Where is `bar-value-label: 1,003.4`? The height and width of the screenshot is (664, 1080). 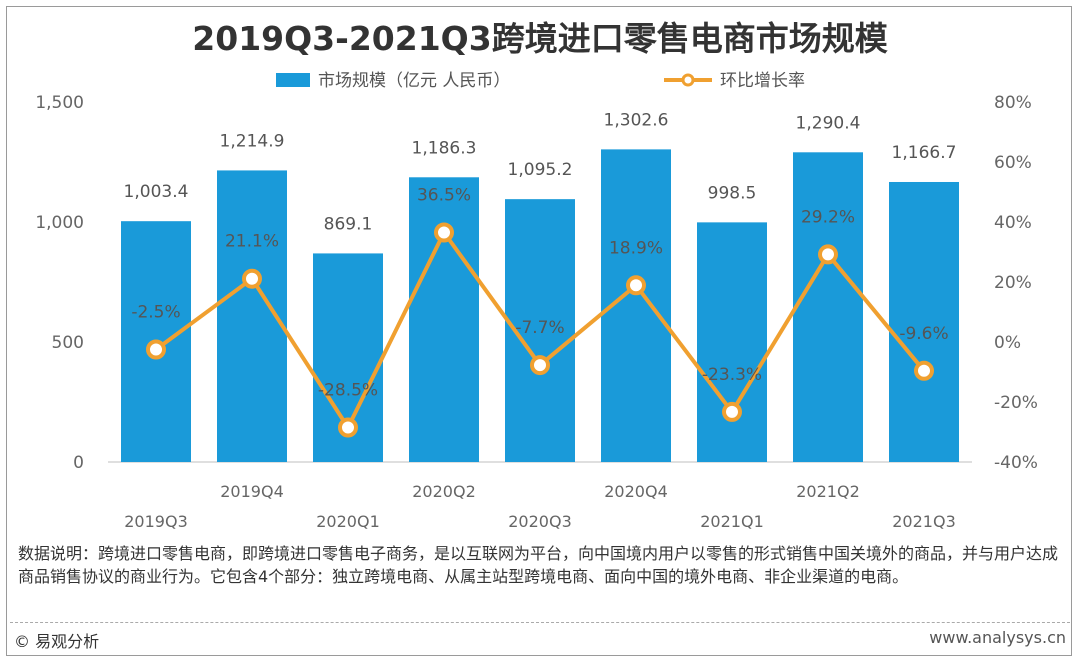 bar-value-label: 1,003.4 is located at coordinates (156, 192).